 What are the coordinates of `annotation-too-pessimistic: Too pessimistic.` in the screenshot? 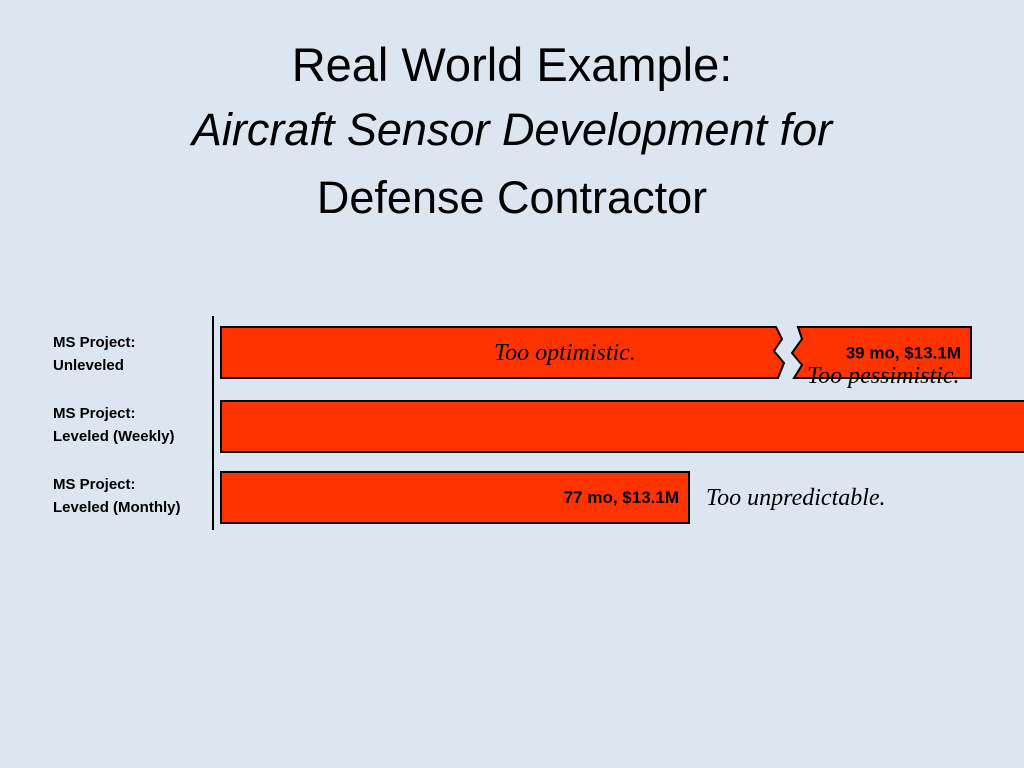 It's located at (883, 376).